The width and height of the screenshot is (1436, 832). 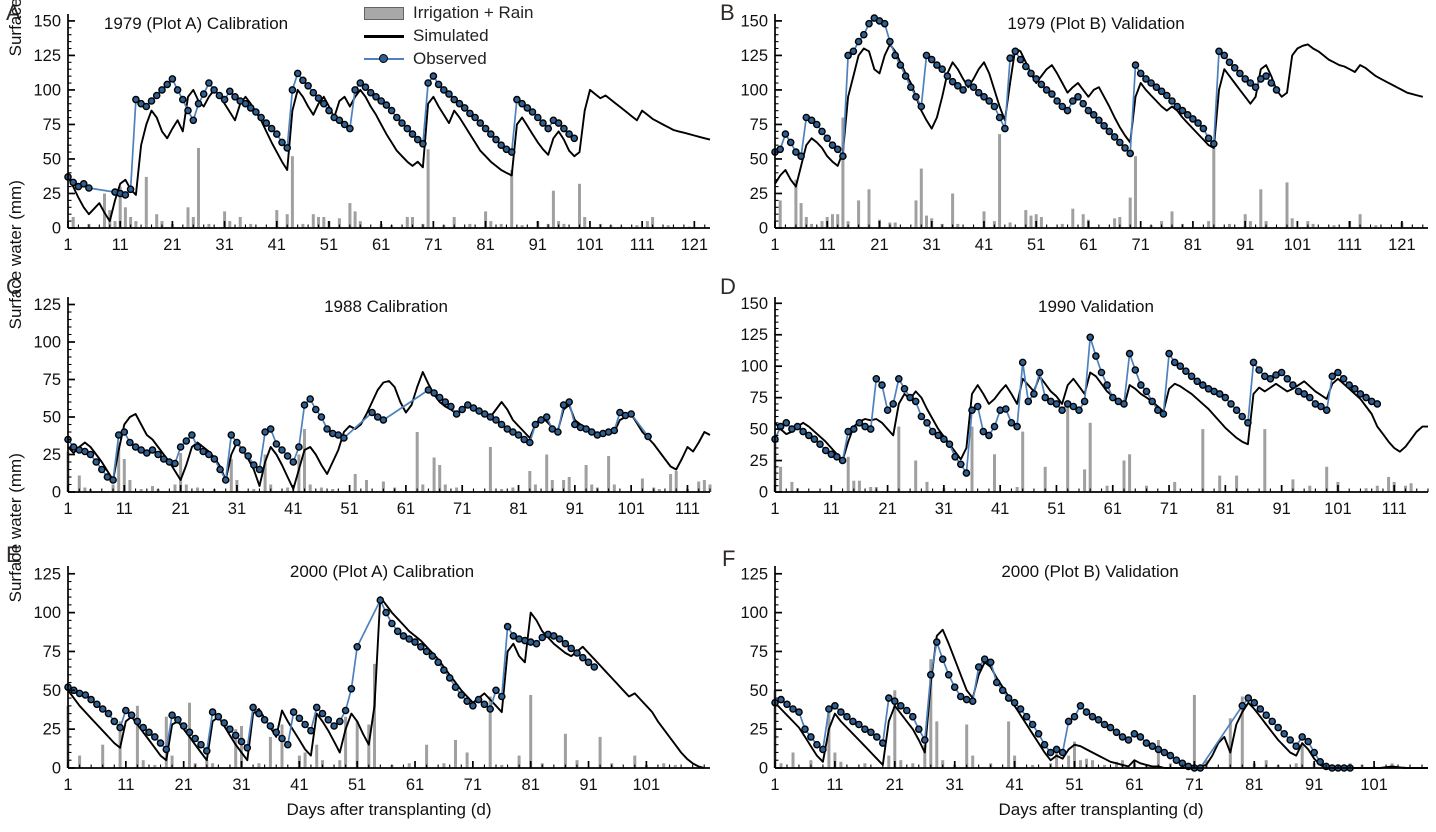 I want to click on panel-title-f: 2000 (Plot B) Validation, so click(x=1090, y=571).